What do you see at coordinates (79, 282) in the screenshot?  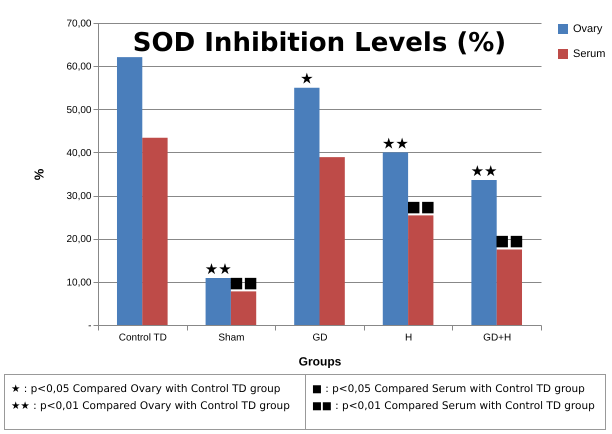 I see `y-tick-label: 10,00` at bounding box center [79, 282].